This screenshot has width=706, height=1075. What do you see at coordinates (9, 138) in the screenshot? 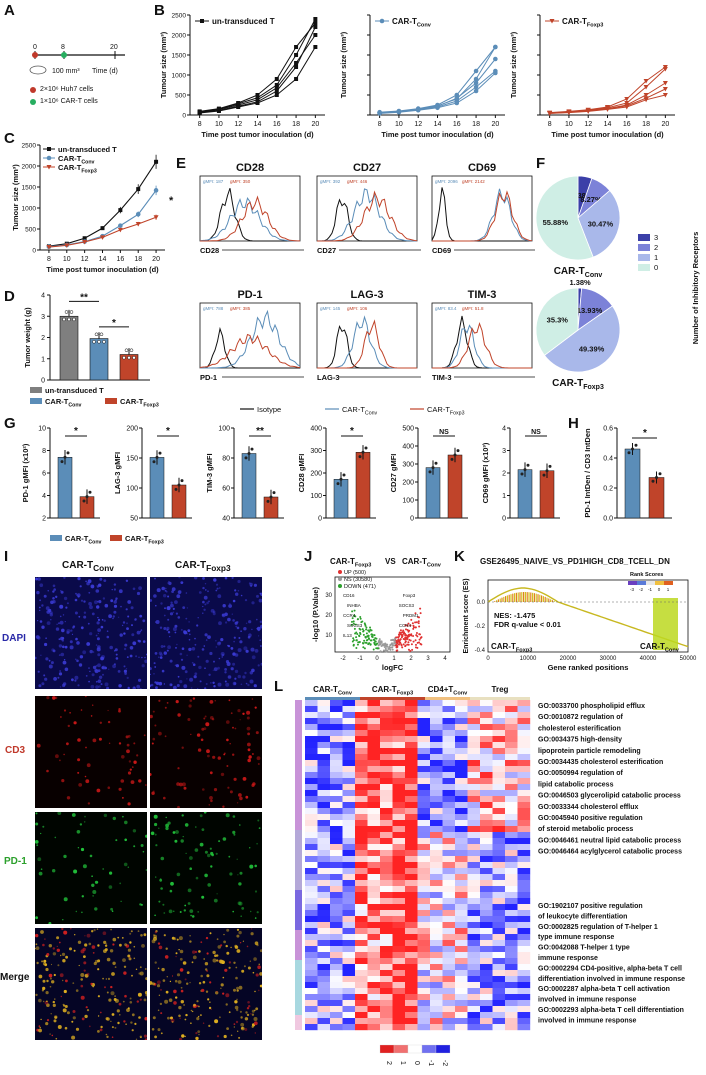
I see `panel-letter-c: C` at bounding box center [9, 138].